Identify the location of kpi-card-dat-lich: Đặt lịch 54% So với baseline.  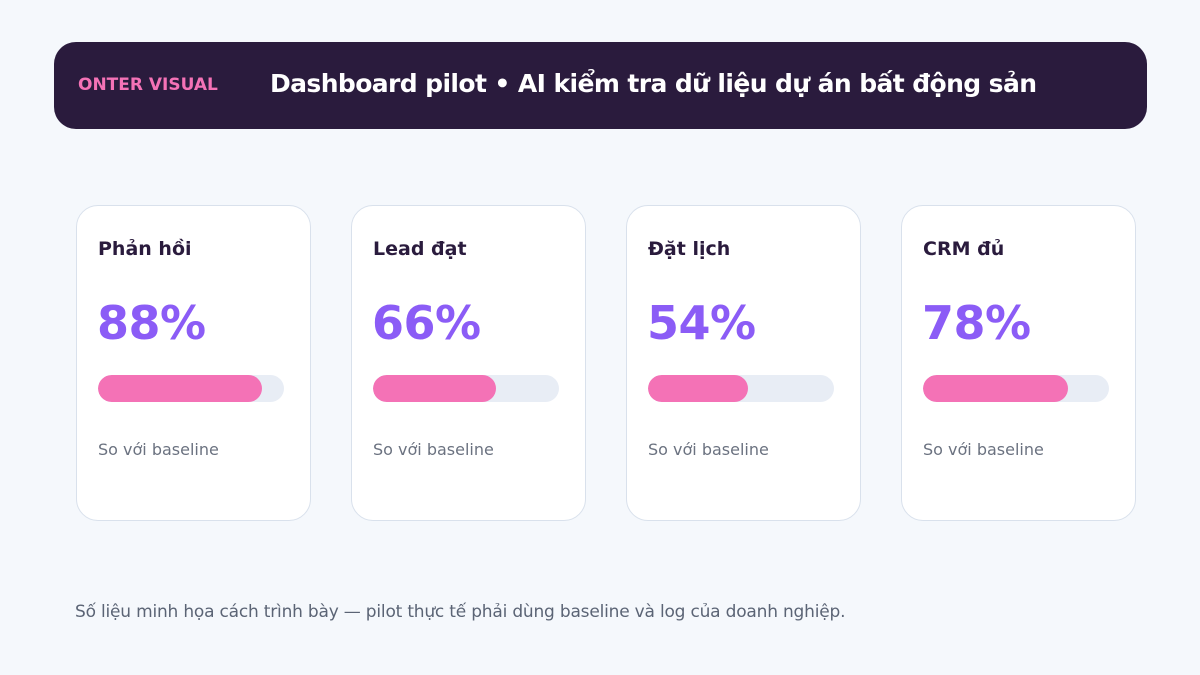
(743, 363).